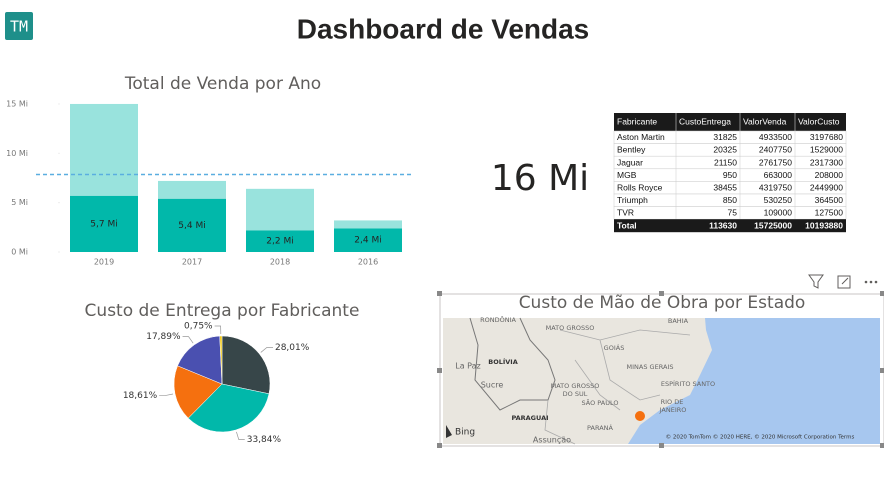 The height and width of the screenshot is (502, 884). Describe the element at coordinates (819, 121) in the screenshot. I see `column-header: ValorCusto` at that location.